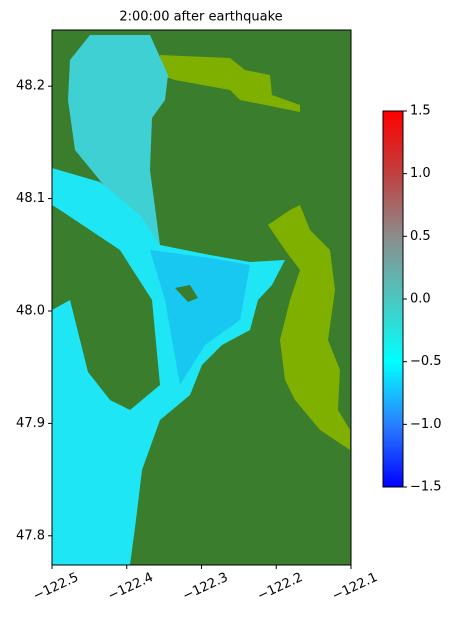 This screenshot has height=623, width=454. I want to click on colorbar-tick-label: −0.5, so click(426, 361).